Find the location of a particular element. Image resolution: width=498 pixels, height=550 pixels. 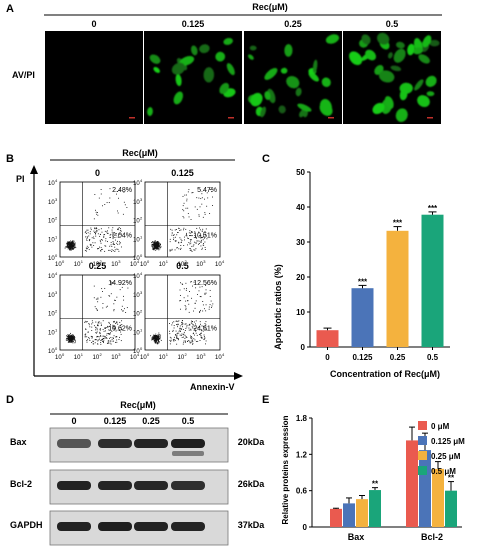

blot-row: GAPDH 37kDa is located at coordinates (137, 528).